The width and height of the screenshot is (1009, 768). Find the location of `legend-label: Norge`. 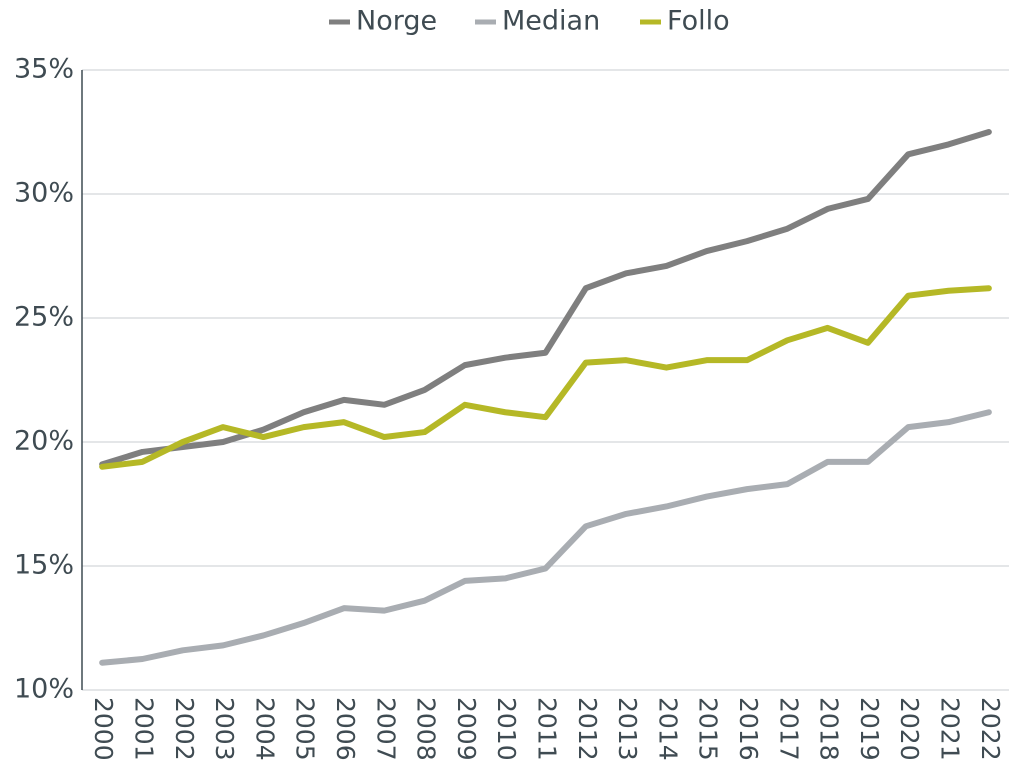

legend-label: Norge is located at coordinates (396, 21).